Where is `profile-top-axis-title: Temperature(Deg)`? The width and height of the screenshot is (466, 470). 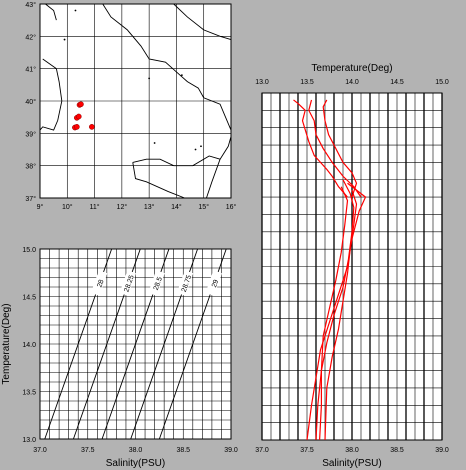 profile-top-axis-title: Temperature(Deg) is located at coordinates (351, 68).